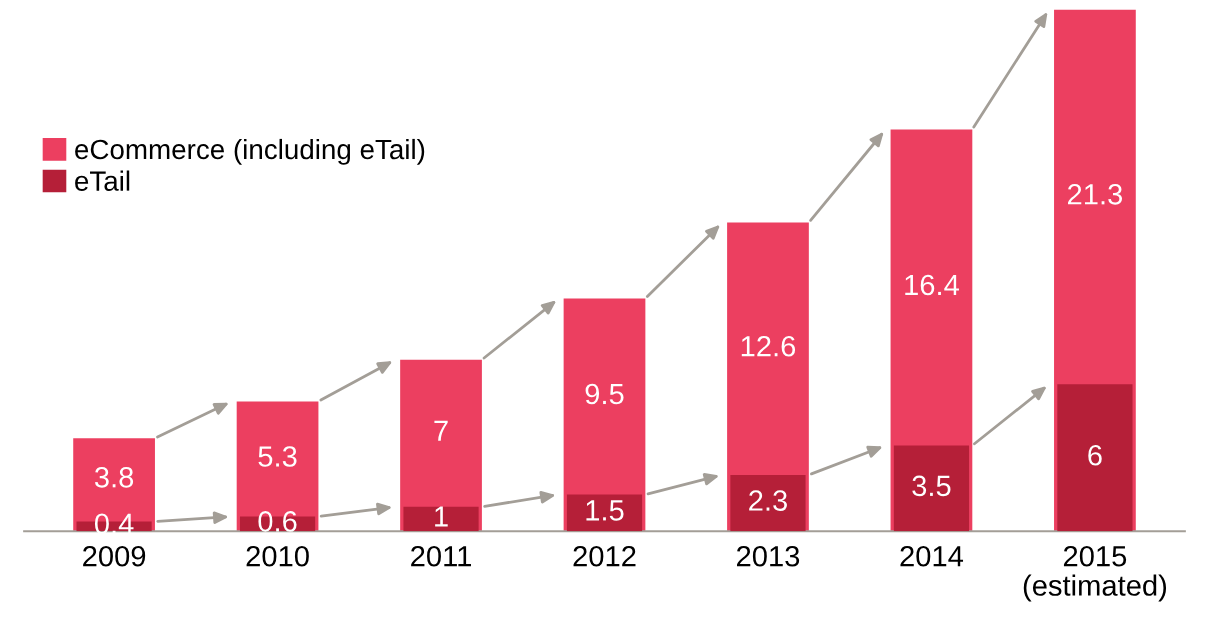 The width and height of the screenshot is (1209, 625). Describe the element at coordinates (932, 285) in the screenshot. I see `data-label: 16.4` at that location.